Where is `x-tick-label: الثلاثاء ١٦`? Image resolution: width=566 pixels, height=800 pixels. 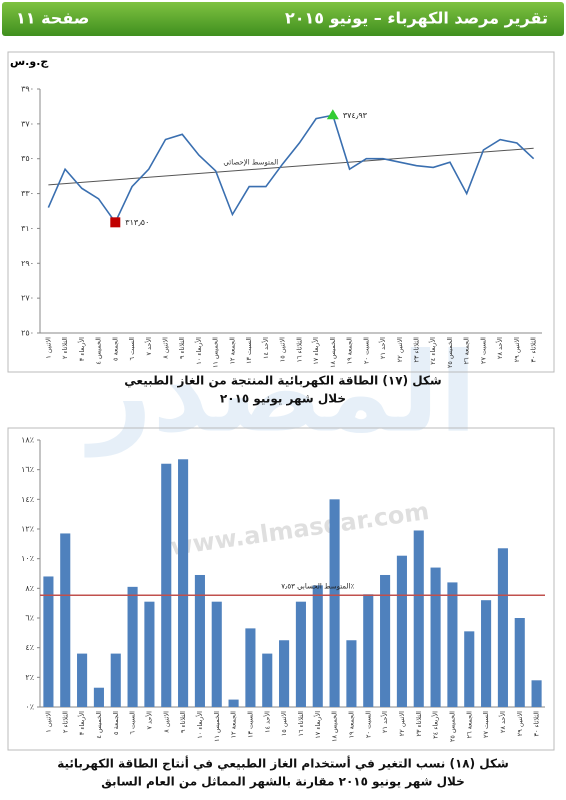 x-tick-label: الثلاثاء ١٦ is located at coordinates (301, 724).